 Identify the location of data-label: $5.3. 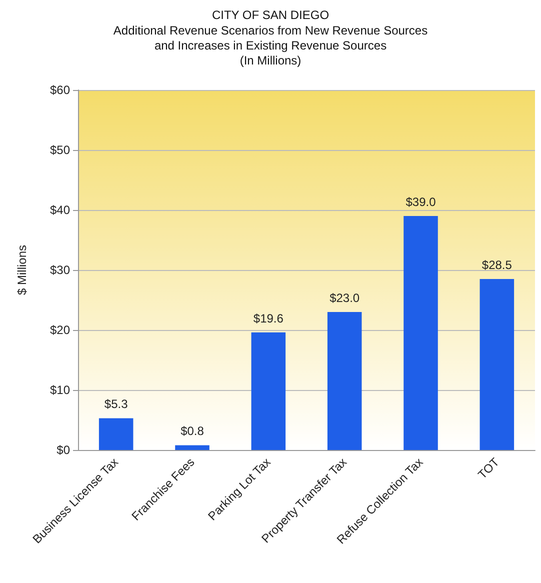
(116, 404).